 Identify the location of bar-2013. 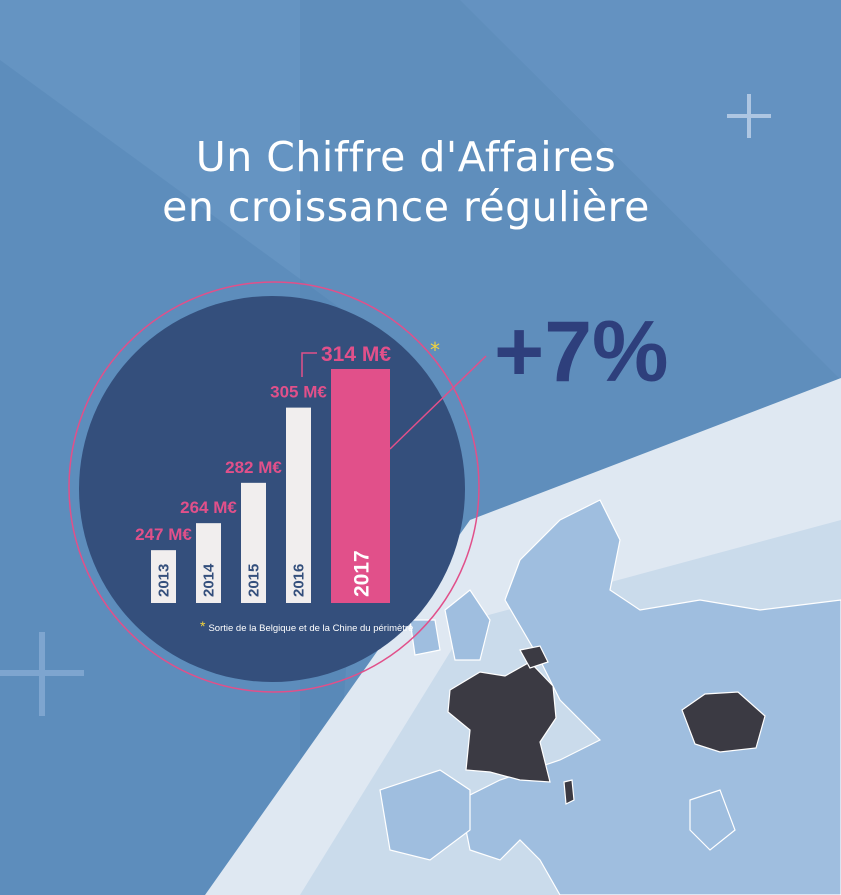
(163, 576).